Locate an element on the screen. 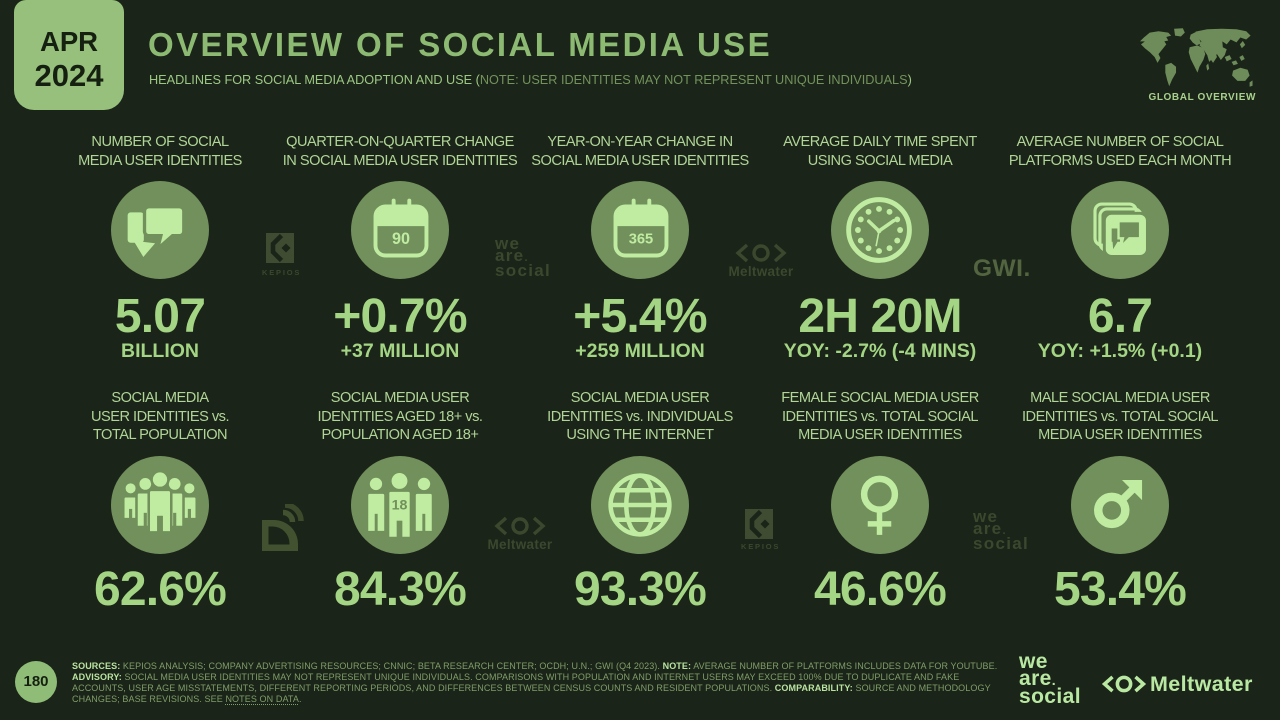 The height and width of the screenshot is (720, 1280). svg-text: 18 is located at coordinates (400, 505).